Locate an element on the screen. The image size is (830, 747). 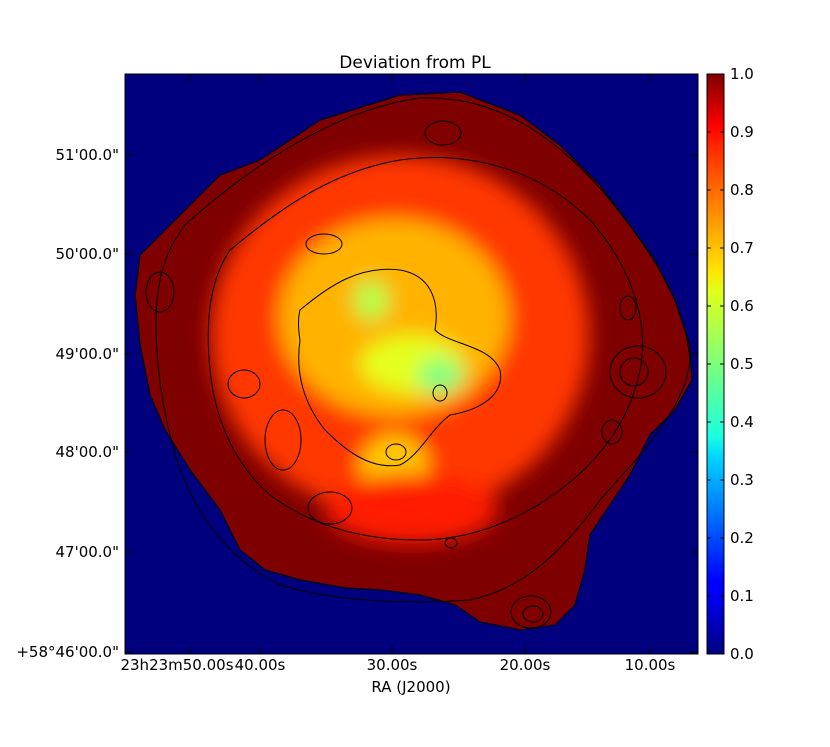
colorbar-tick-label: 0.4 is located at coordinates (742, 422).